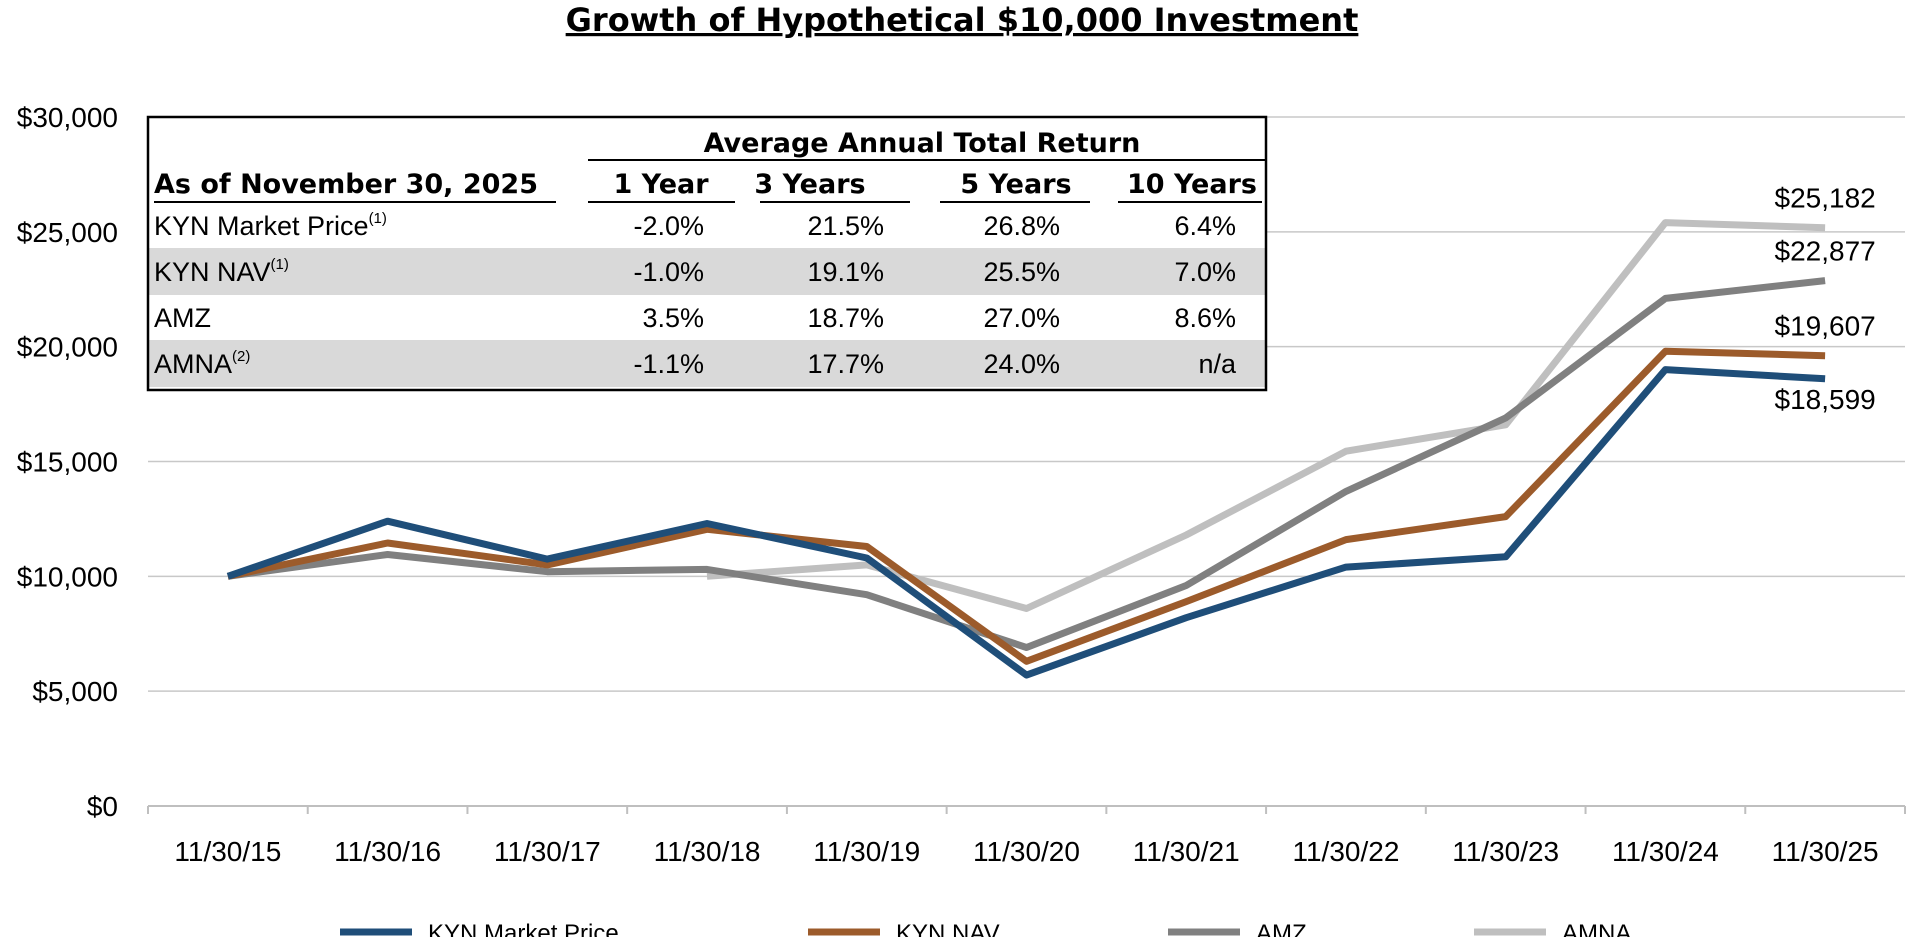 This screenshot has height=937, width=1924. Describe the element at coordinates (1281, 928) in the screenshot. I see `legend-label: AMZ` at that location.